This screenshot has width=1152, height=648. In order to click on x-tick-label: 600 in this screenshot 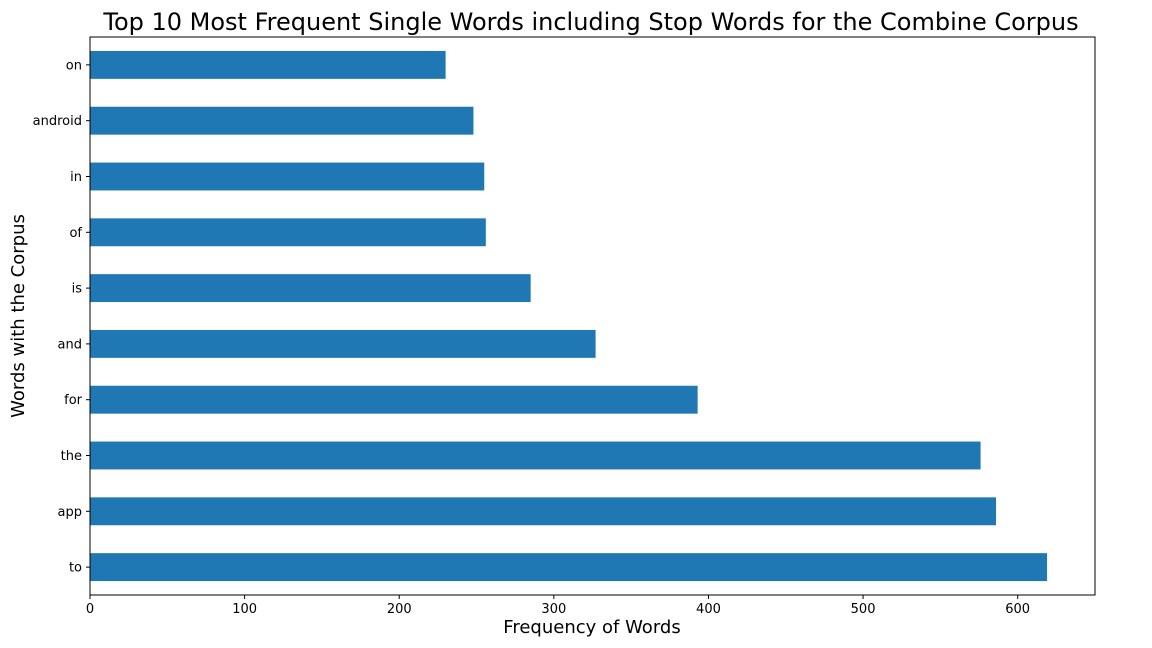, I will do `click(1017, 609)`.